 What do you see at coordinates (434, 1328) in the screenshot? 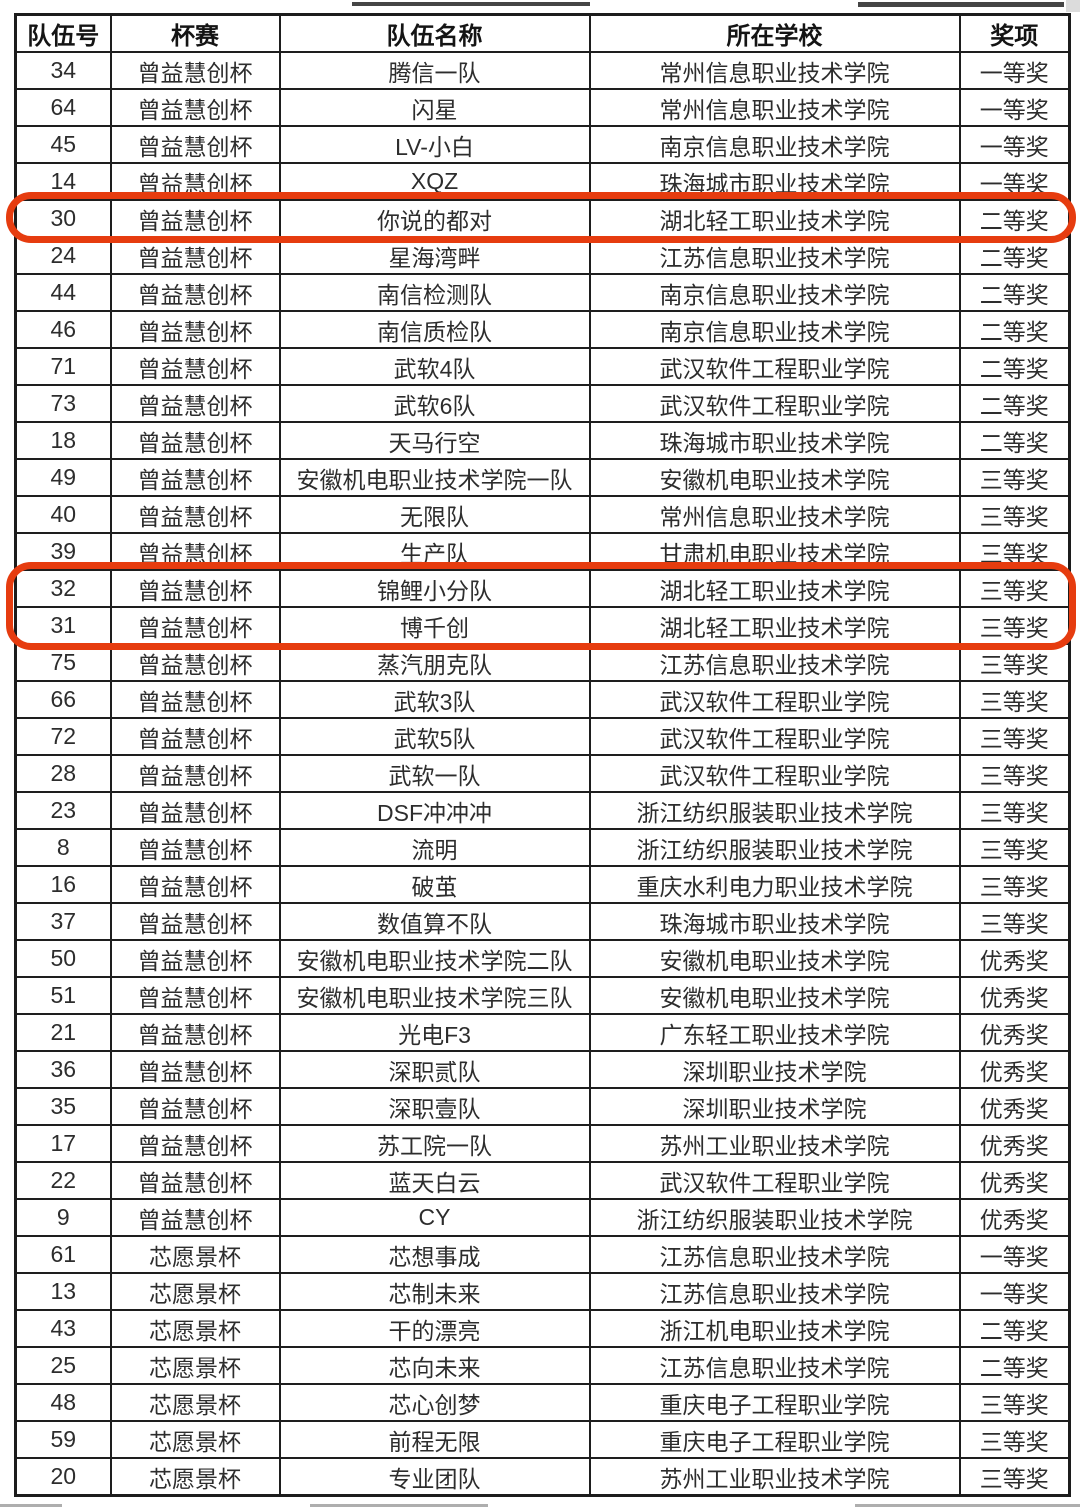
I see `cell-team: 干的漂亮` at bounding box center [434, 1328].